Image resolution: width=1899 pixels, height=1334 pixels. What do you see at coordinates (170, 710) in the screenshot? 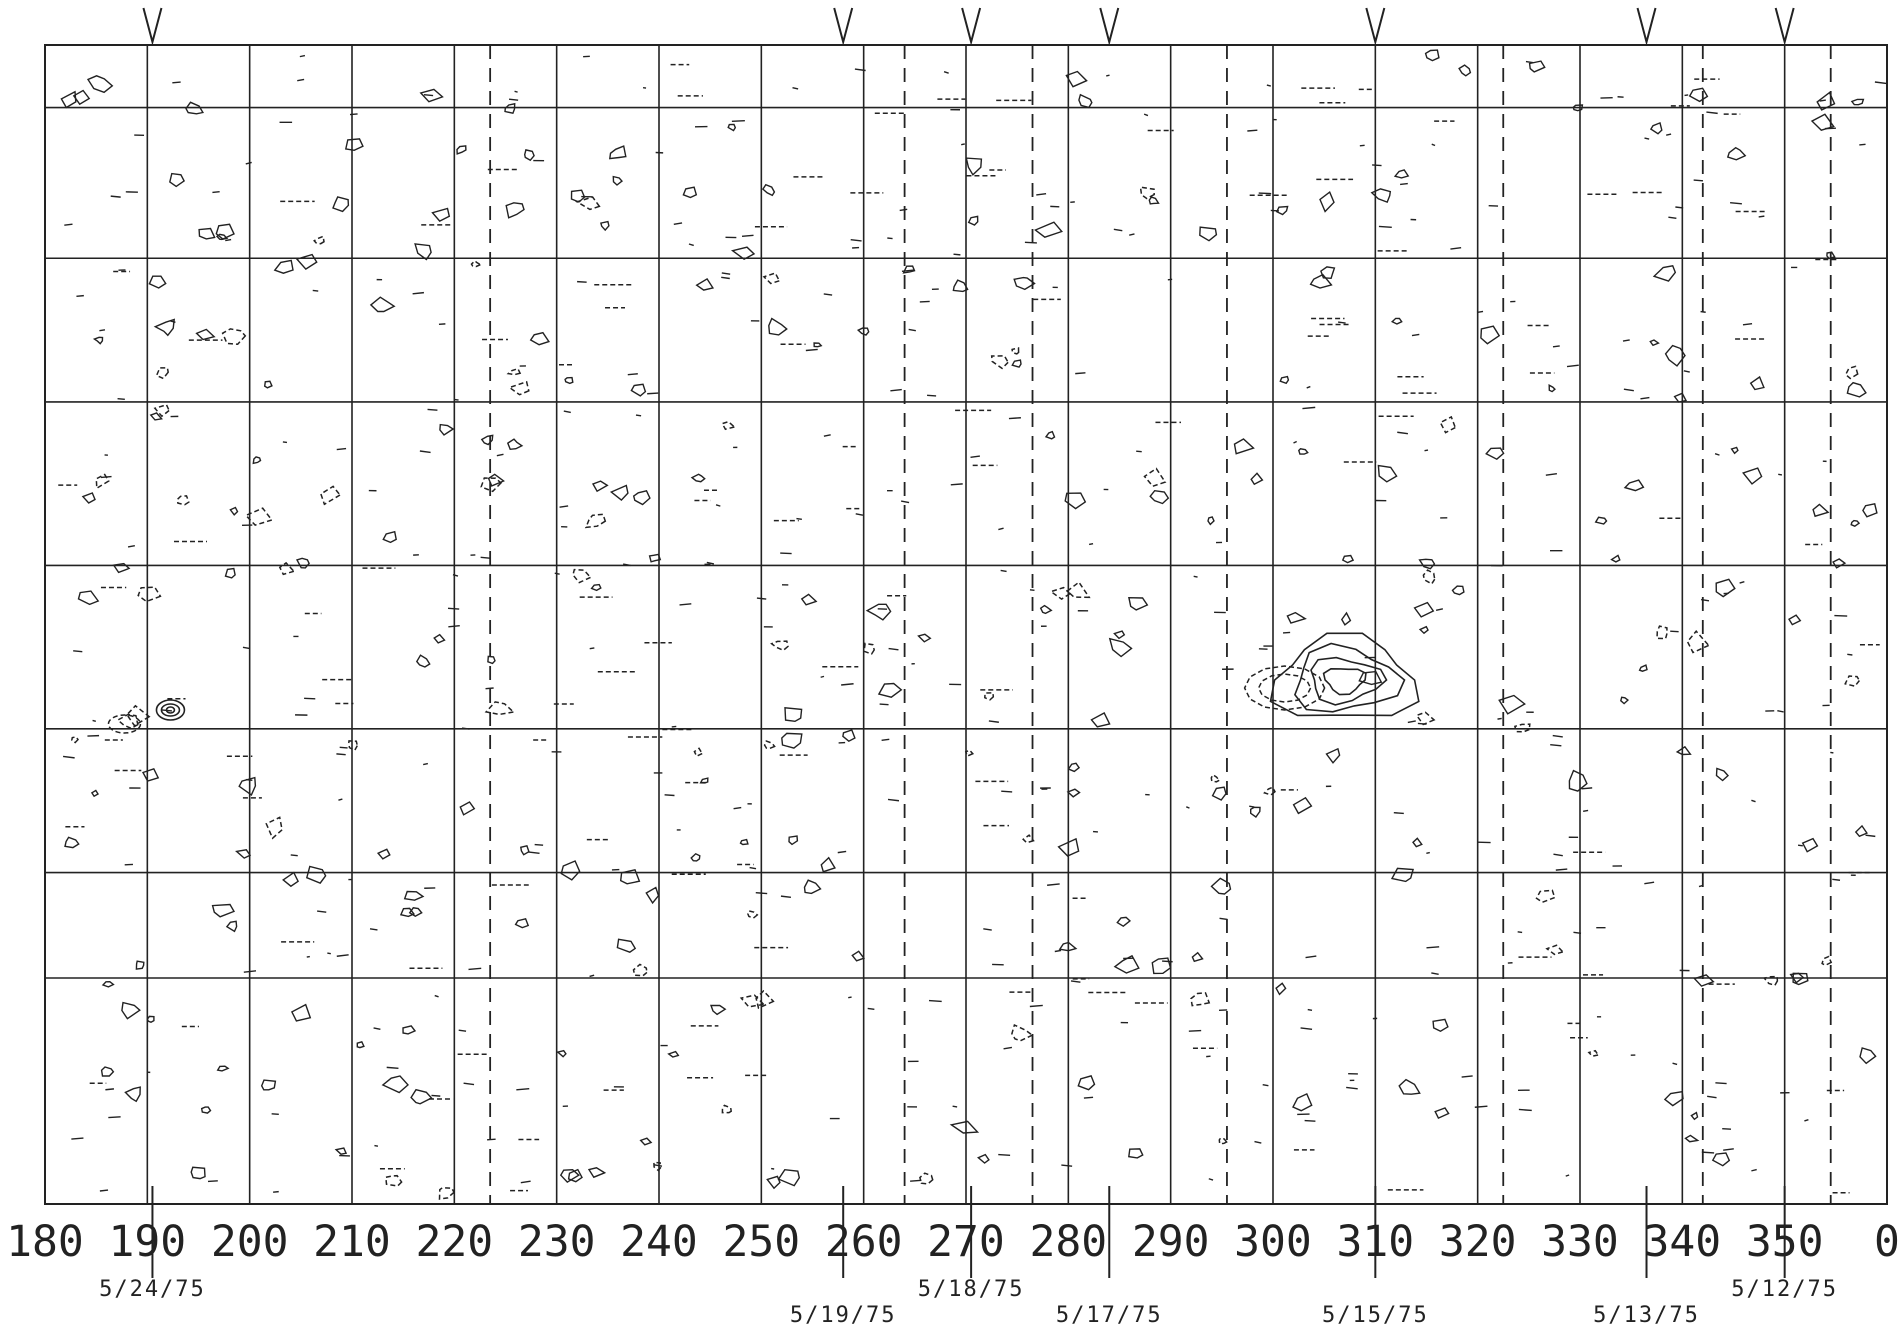
I see `secondary-contour-ring` at bounding box center [170, 710].